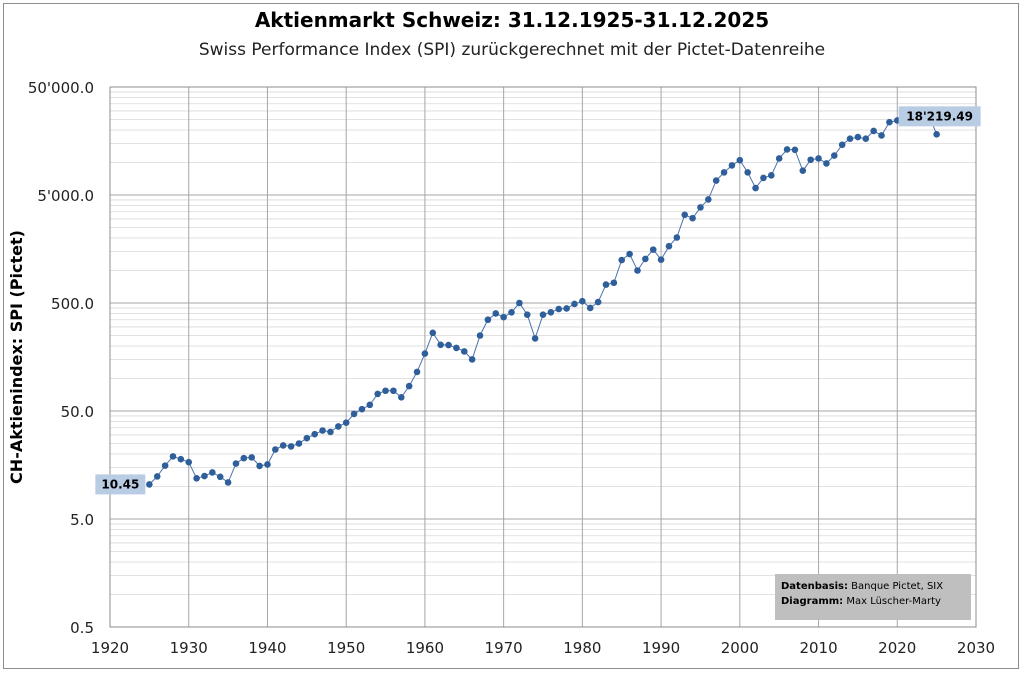 The width and height of the screenshot is (1024, 674). Describe the element at coordinates (818, 648) in the screenshot. I see `x-tick-label: 2010` at that location.